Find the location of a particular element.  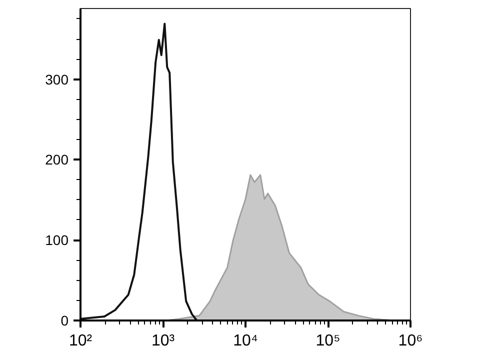

x-tick-label: 10³ is located at coordinates (163, 341).